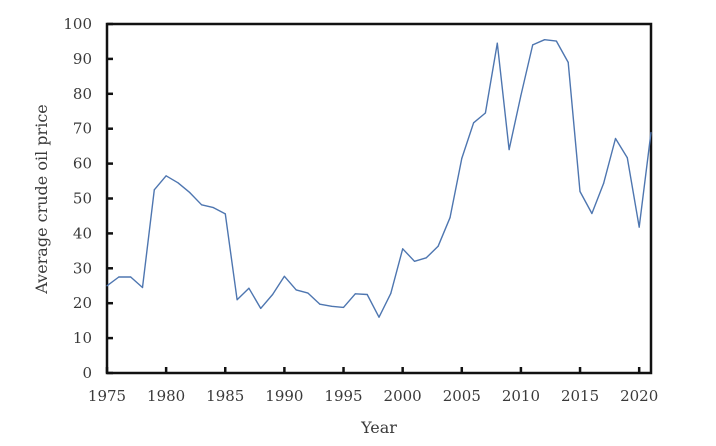 The image size is (716, 446). I want to click on y-tick-label: 10, so click(82, 338).